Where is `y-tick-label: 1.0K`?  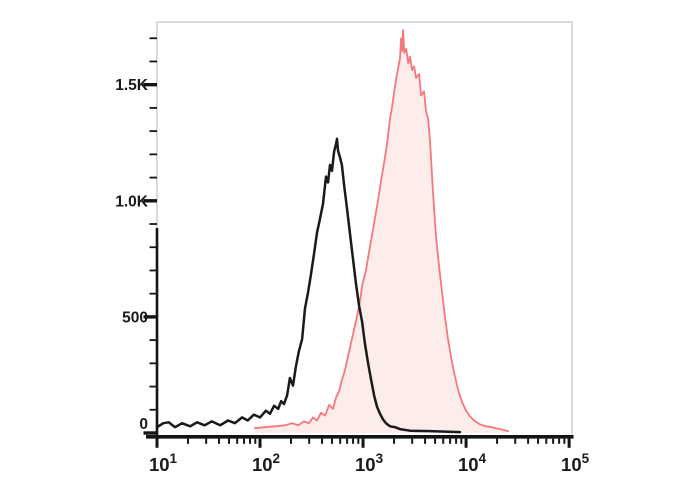
y-tick-label: 1.0K is located at coordinates (132, 201).